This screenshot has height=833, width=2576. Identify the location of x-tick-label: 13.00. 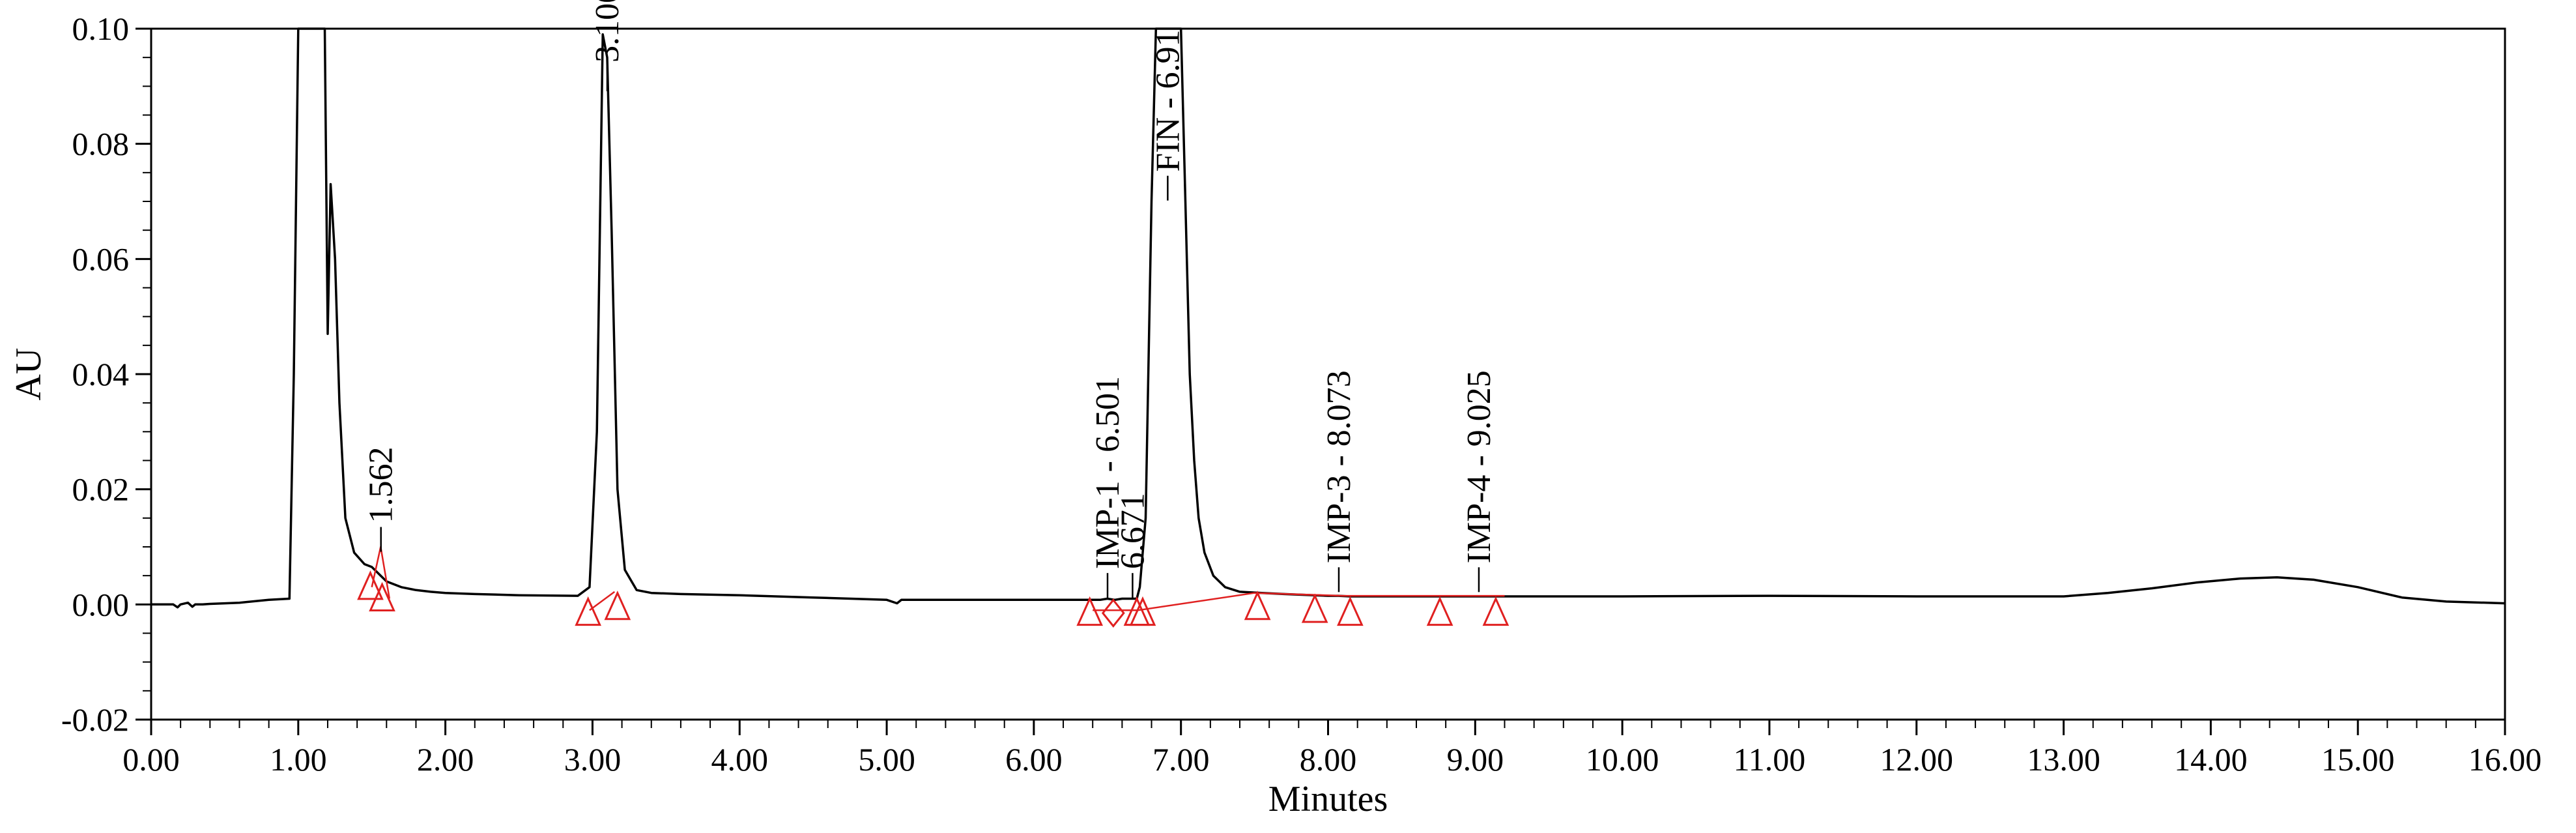
(2063, 759).